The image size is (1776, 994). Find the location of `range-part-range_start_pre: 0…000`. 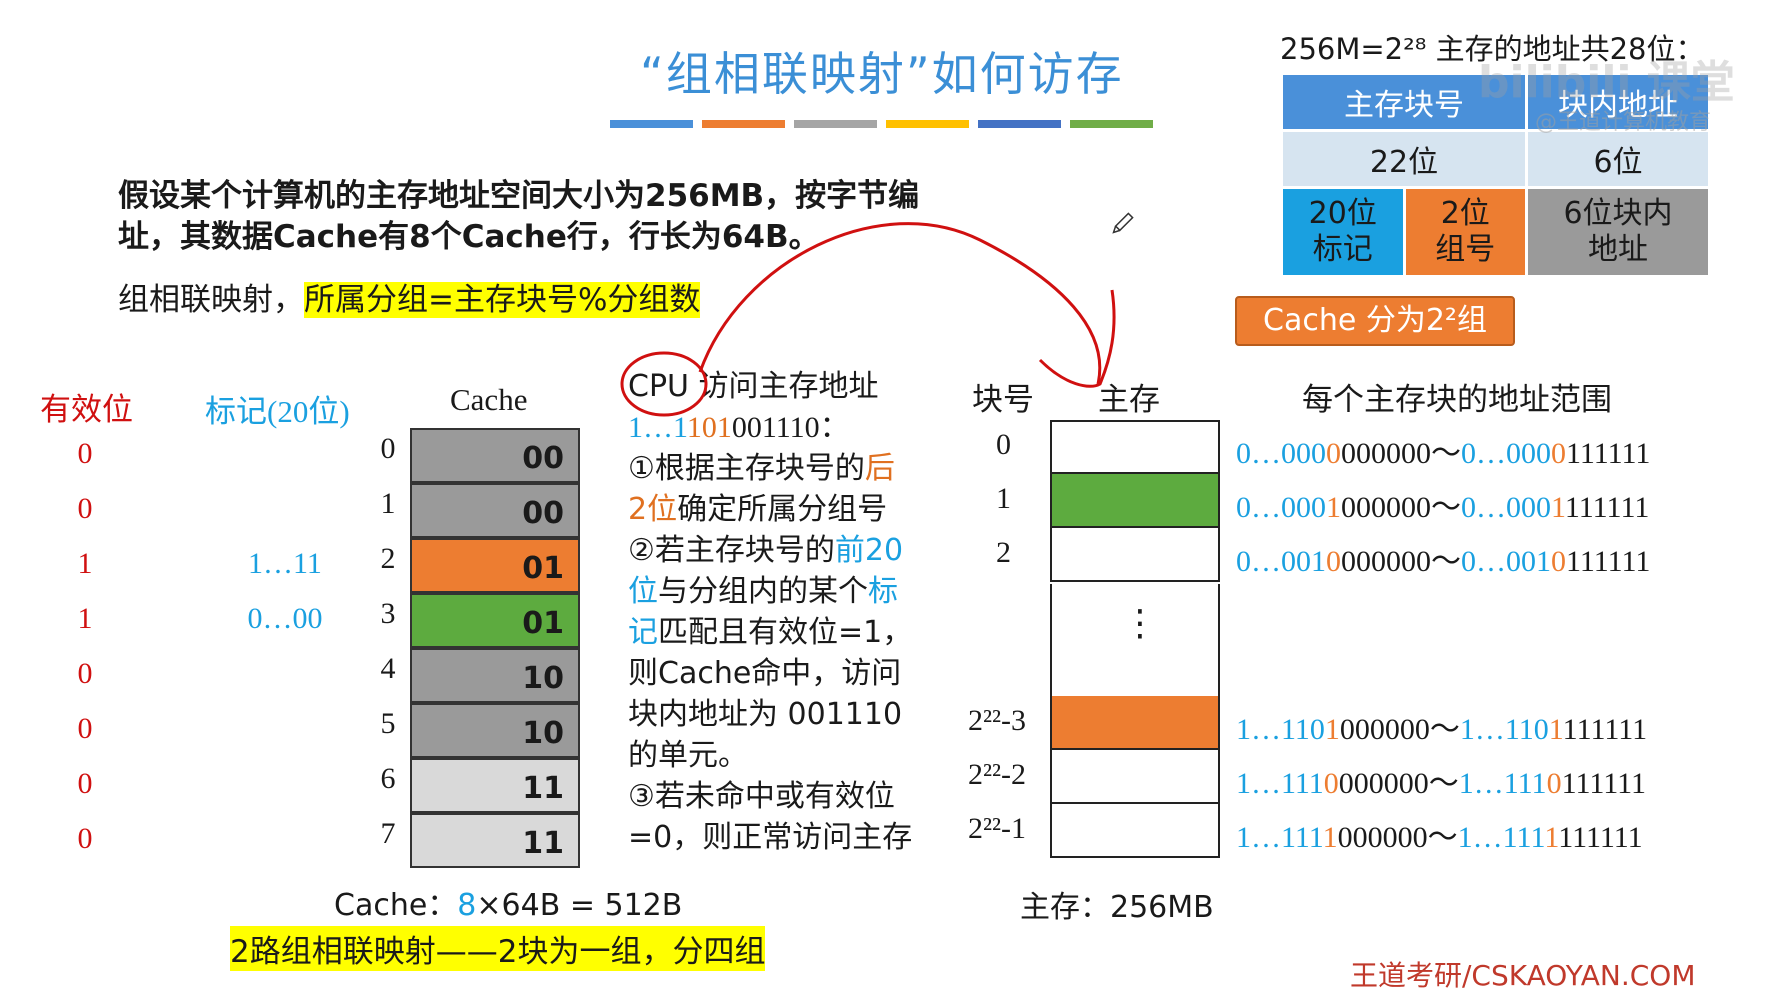

range-part-range_start_pre: 0…000 is located at coordinates (1281, 507).